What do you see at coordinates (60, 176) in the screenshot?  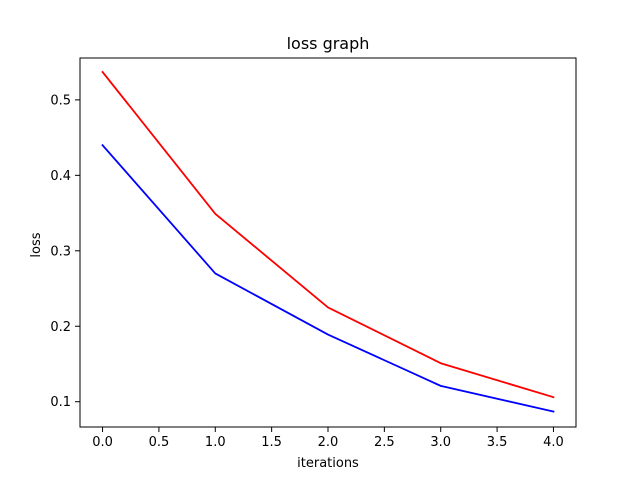 I see `y-tick-label: 0.4` at bounding box center [60, 176].